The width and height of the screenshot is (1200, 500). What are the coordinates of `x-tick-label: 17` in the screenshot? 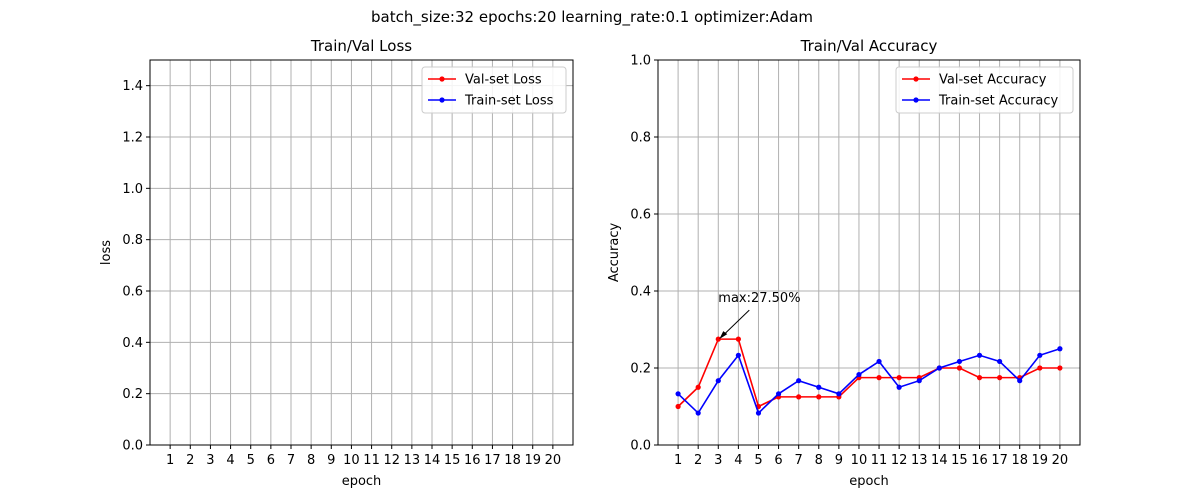 It's located at (999, 460).